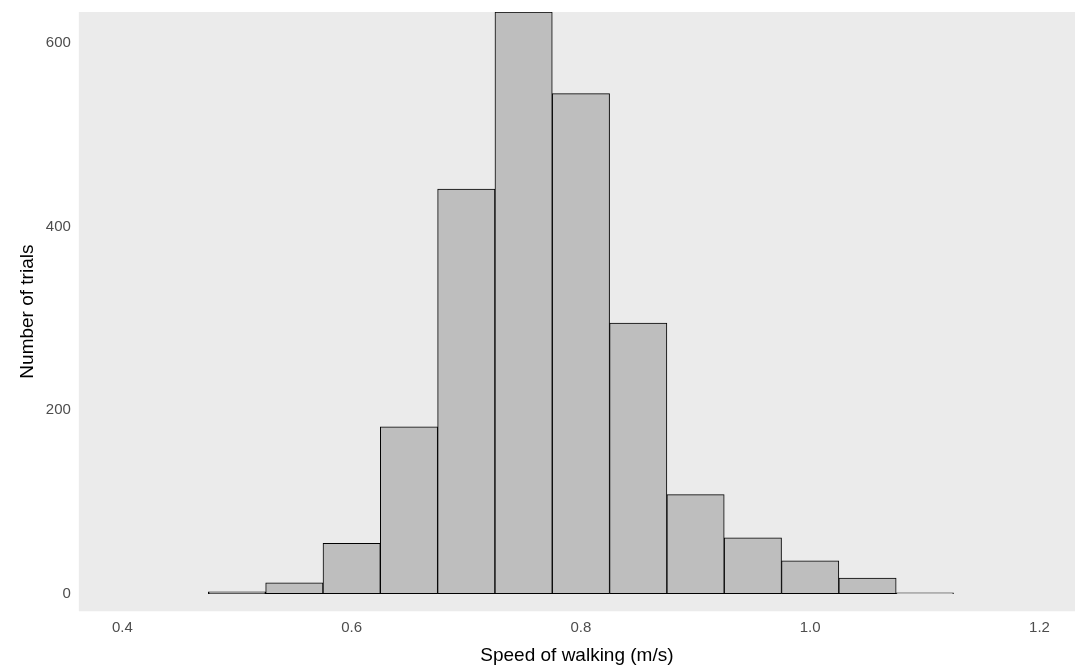  I want to click on x-tick-label: 0.4, so click(122, 627).